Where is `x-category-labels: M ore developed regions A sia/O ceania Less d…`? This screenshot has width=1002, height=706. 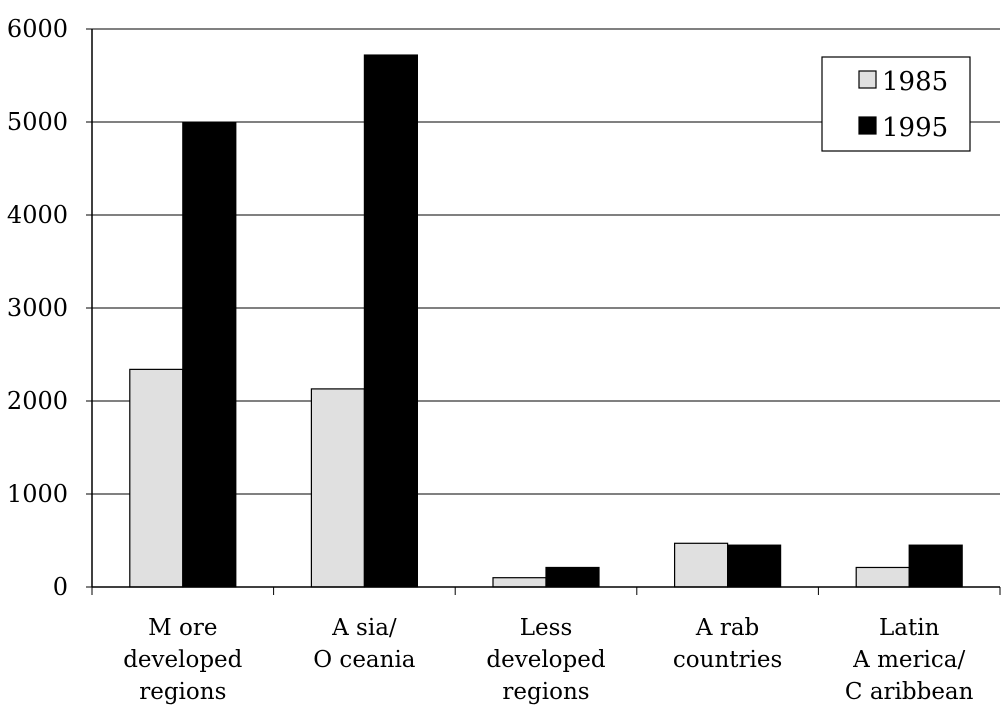
x-category-labels: M ore developed regions A sia/O ceania Less d… is located at coordinates (548, 660).